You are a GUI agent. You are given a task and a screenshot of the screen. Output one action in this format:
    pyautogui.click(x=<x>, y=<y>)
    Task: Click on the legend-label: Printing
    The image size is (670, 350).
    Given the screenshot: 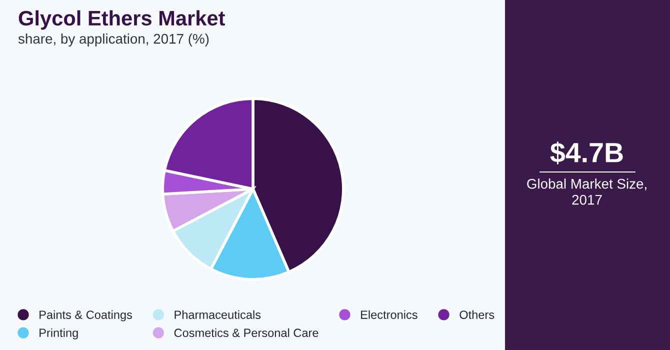 What is the action you would take?
    pyautogui.click(x=59, y=334)
    